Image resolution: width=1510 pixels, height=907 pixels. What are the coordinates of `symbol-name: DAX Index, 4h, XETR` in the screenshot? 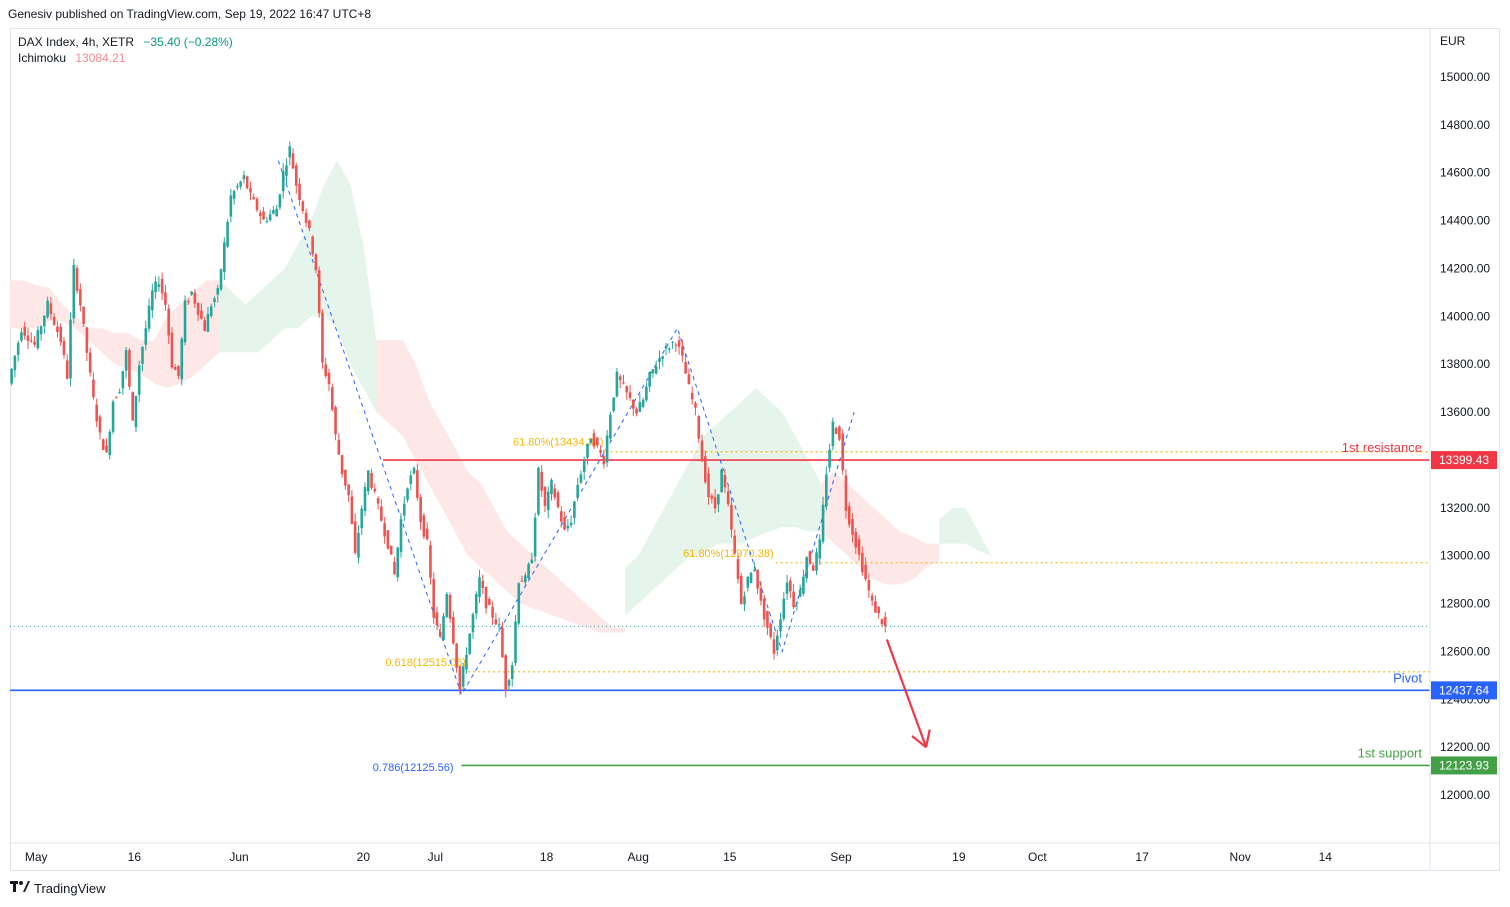 It's located at (76, 42).